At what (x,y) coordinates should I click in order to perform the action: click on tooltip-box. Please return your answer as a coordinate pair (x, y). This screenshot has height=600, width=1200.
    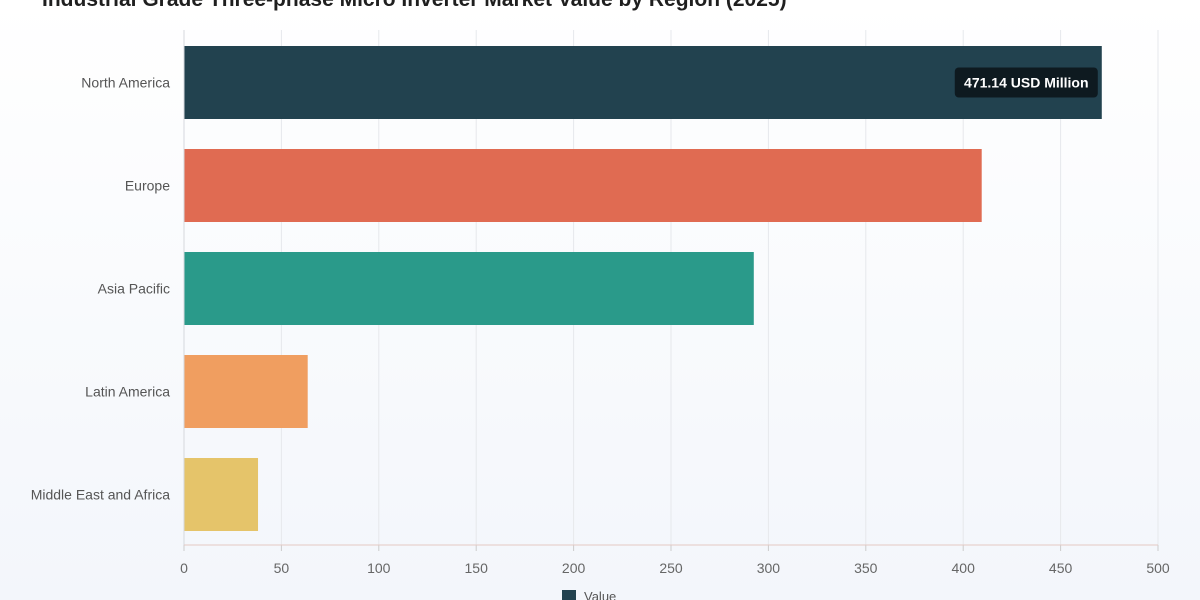
    Looking at the image, I should click on (1026, 82).